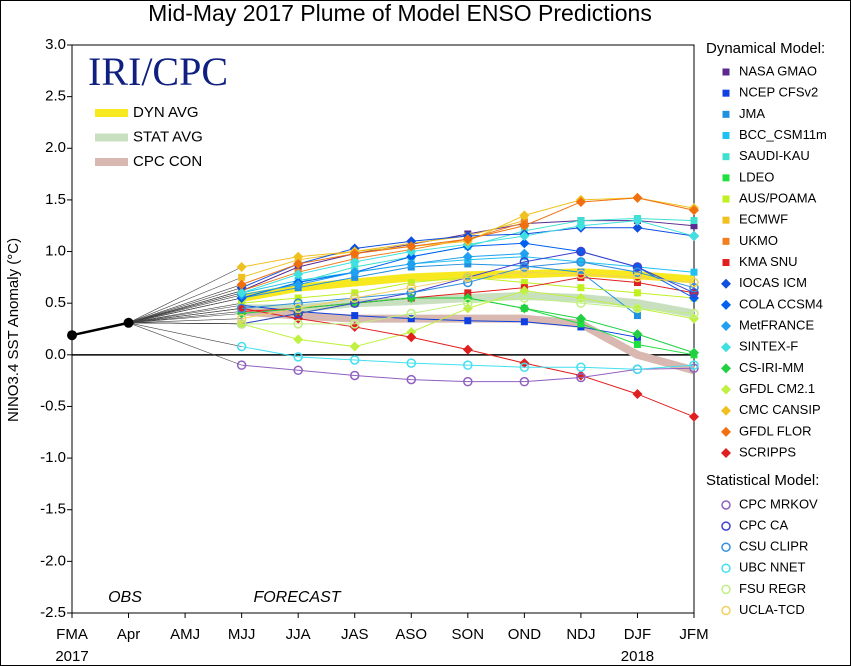  Describe the element at coordinates (693, 634) in the screenshot. I see `x-tick-label: JFM` at that location.